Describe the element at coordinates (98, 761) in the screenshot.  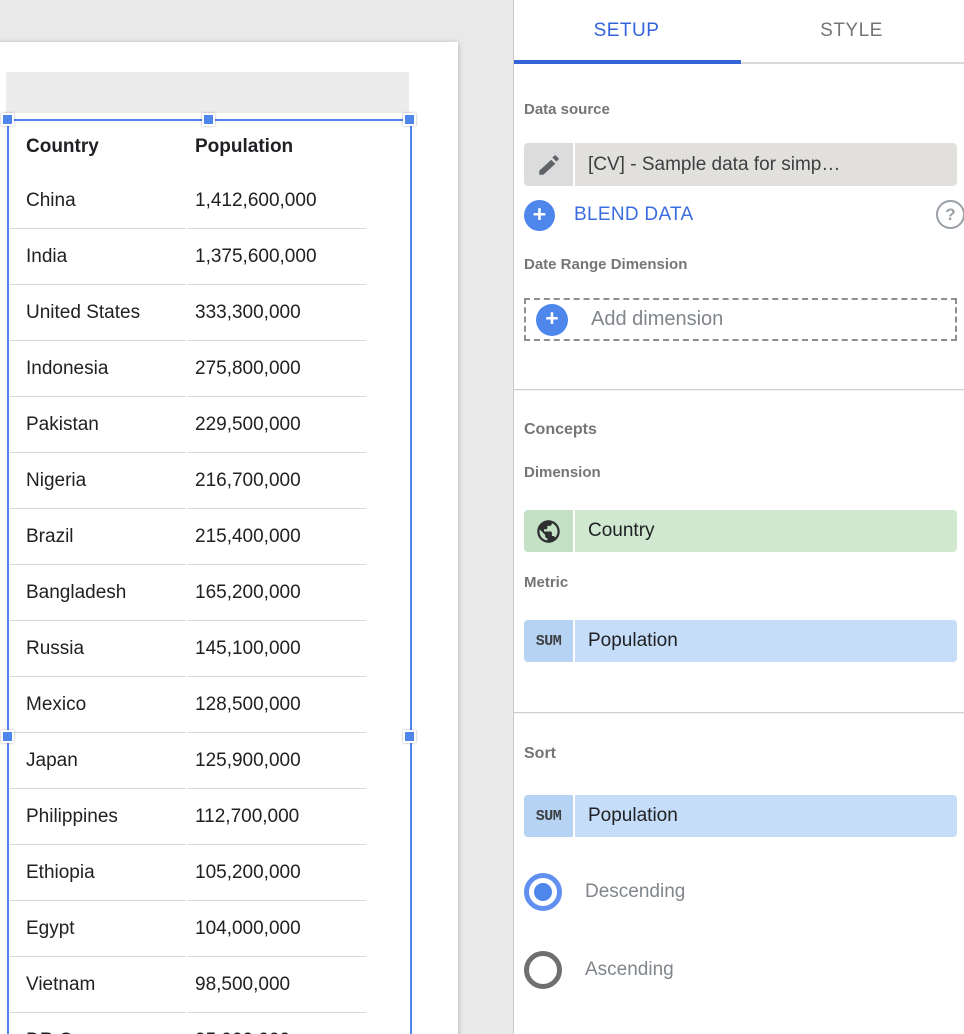
I see `table-cell-country: Japan` at that location.